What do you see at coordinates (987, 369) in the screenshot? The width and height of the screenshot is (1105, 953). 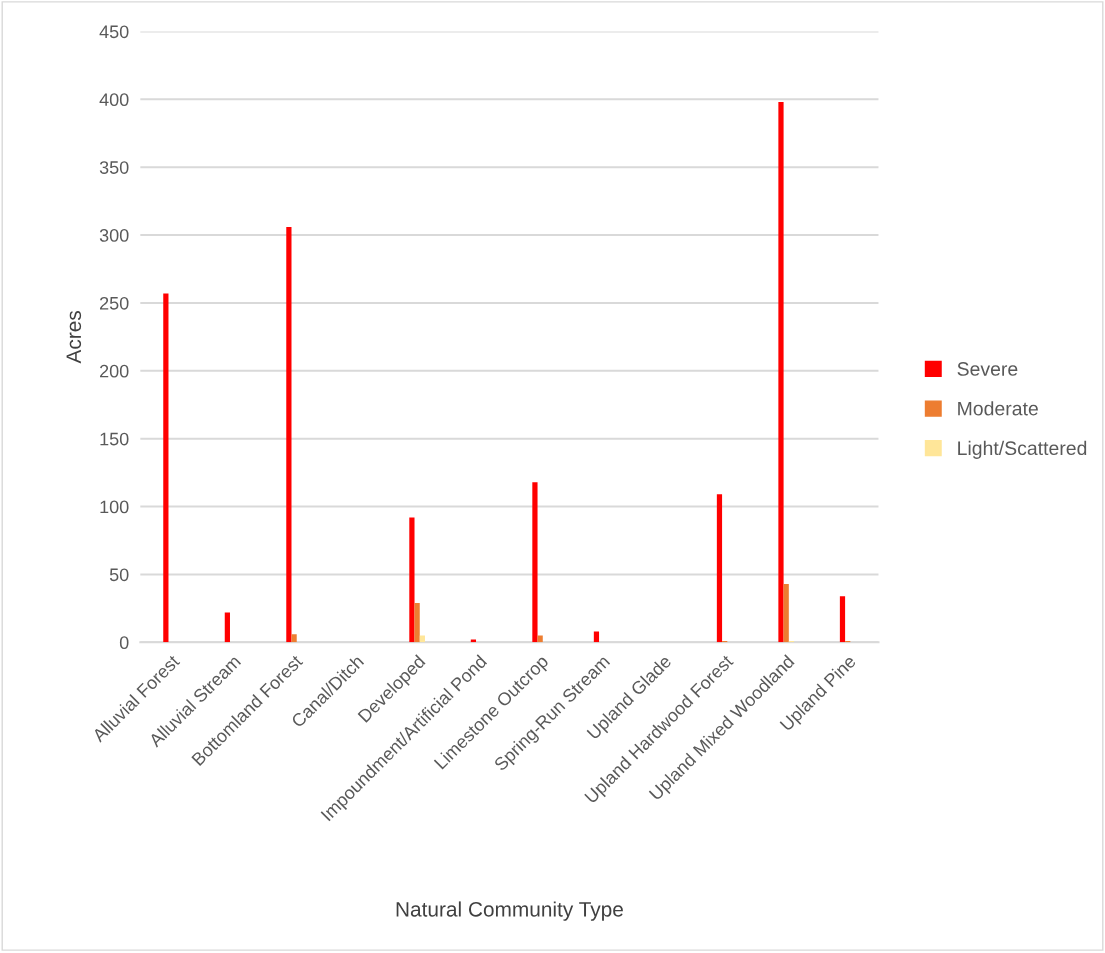 I see `legend-label: Severe` at bounding box center [987, 369].